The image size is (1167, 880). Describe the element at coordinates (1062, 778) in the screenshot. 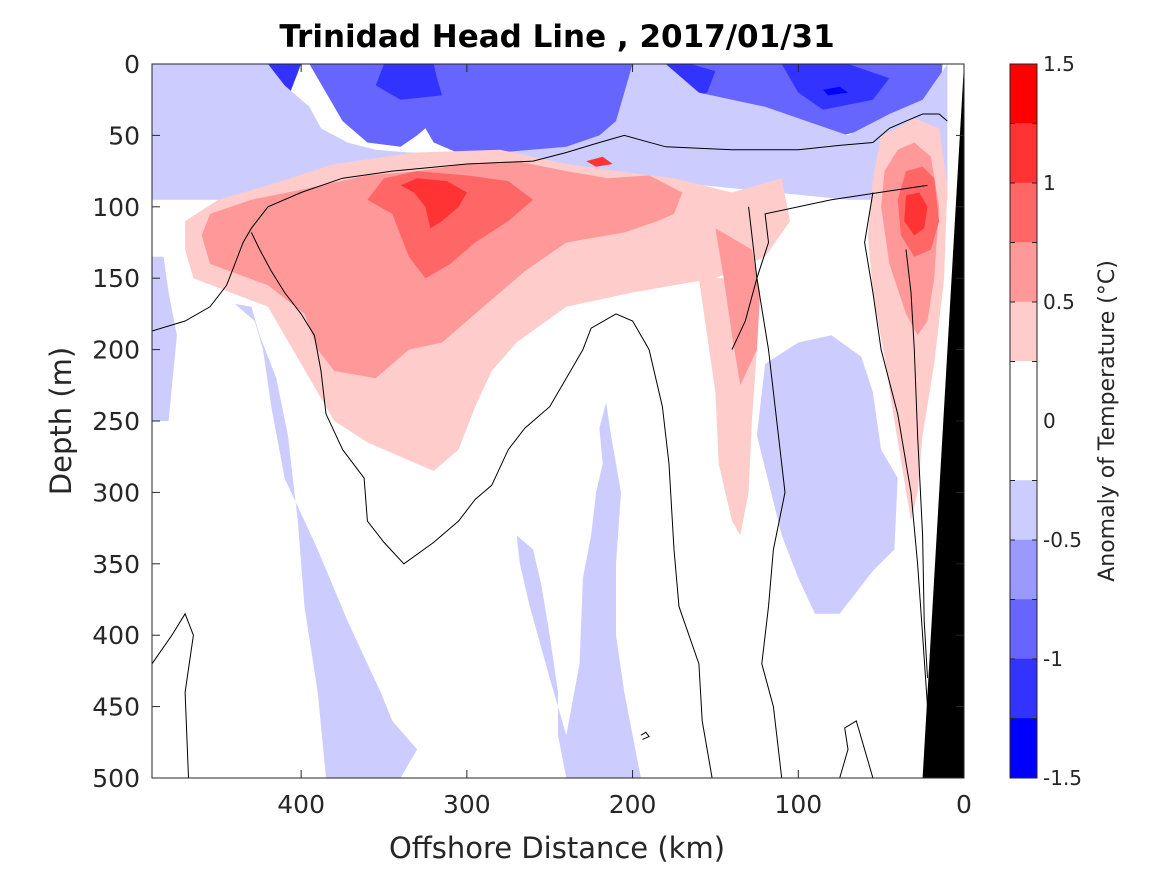

I see `colorbar-tick-label: -1.5` at that location.